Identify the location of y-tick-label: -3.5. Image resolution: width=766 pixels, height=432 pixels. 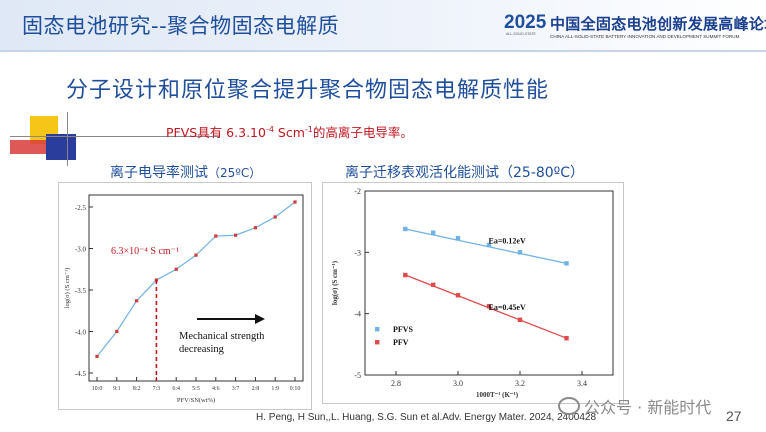
(81, 291).